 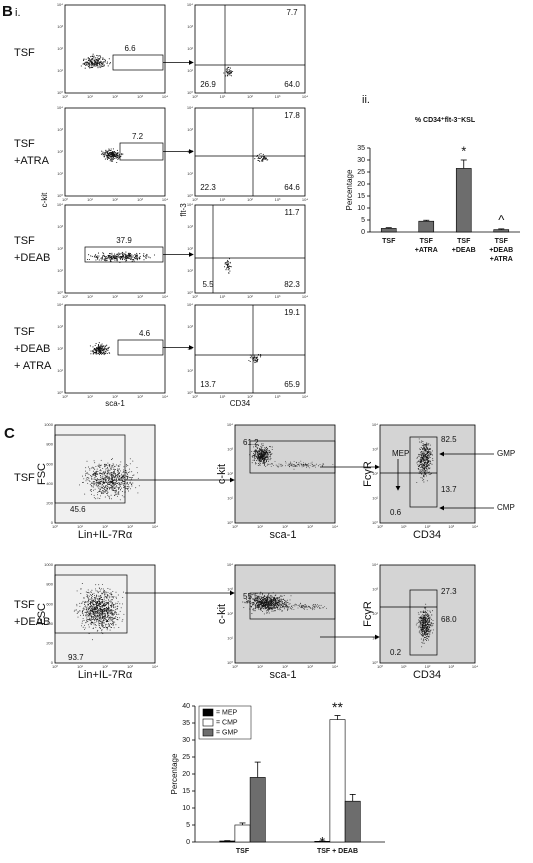 I want to click on y-tick-label: 800, so click(x=49, y=444).